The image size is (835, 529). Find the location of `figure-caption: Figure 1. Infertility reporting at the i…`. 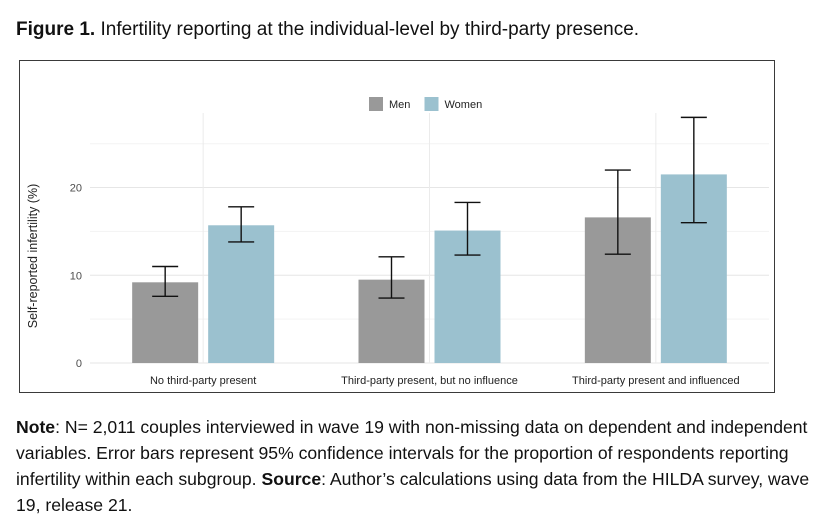

figure-caption: Figure 1. Infertility reporting at the i… is located at coordinates (327, 30).